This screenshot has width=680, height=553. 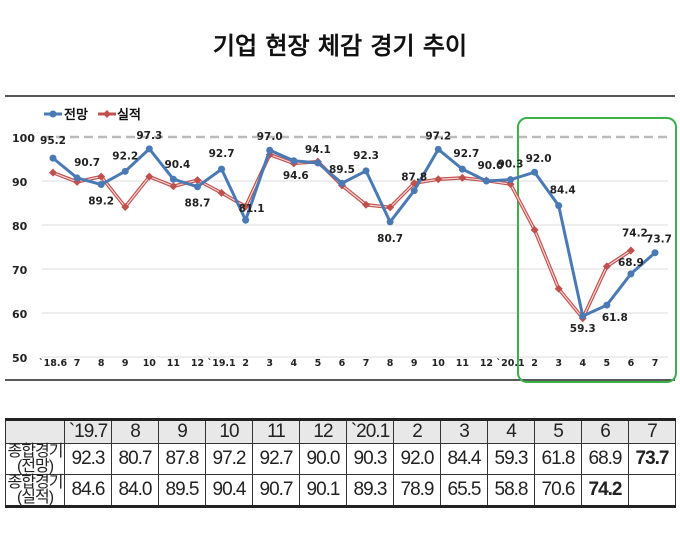 I want to click on value-cell: 92.7, so click(x=276, y=459).